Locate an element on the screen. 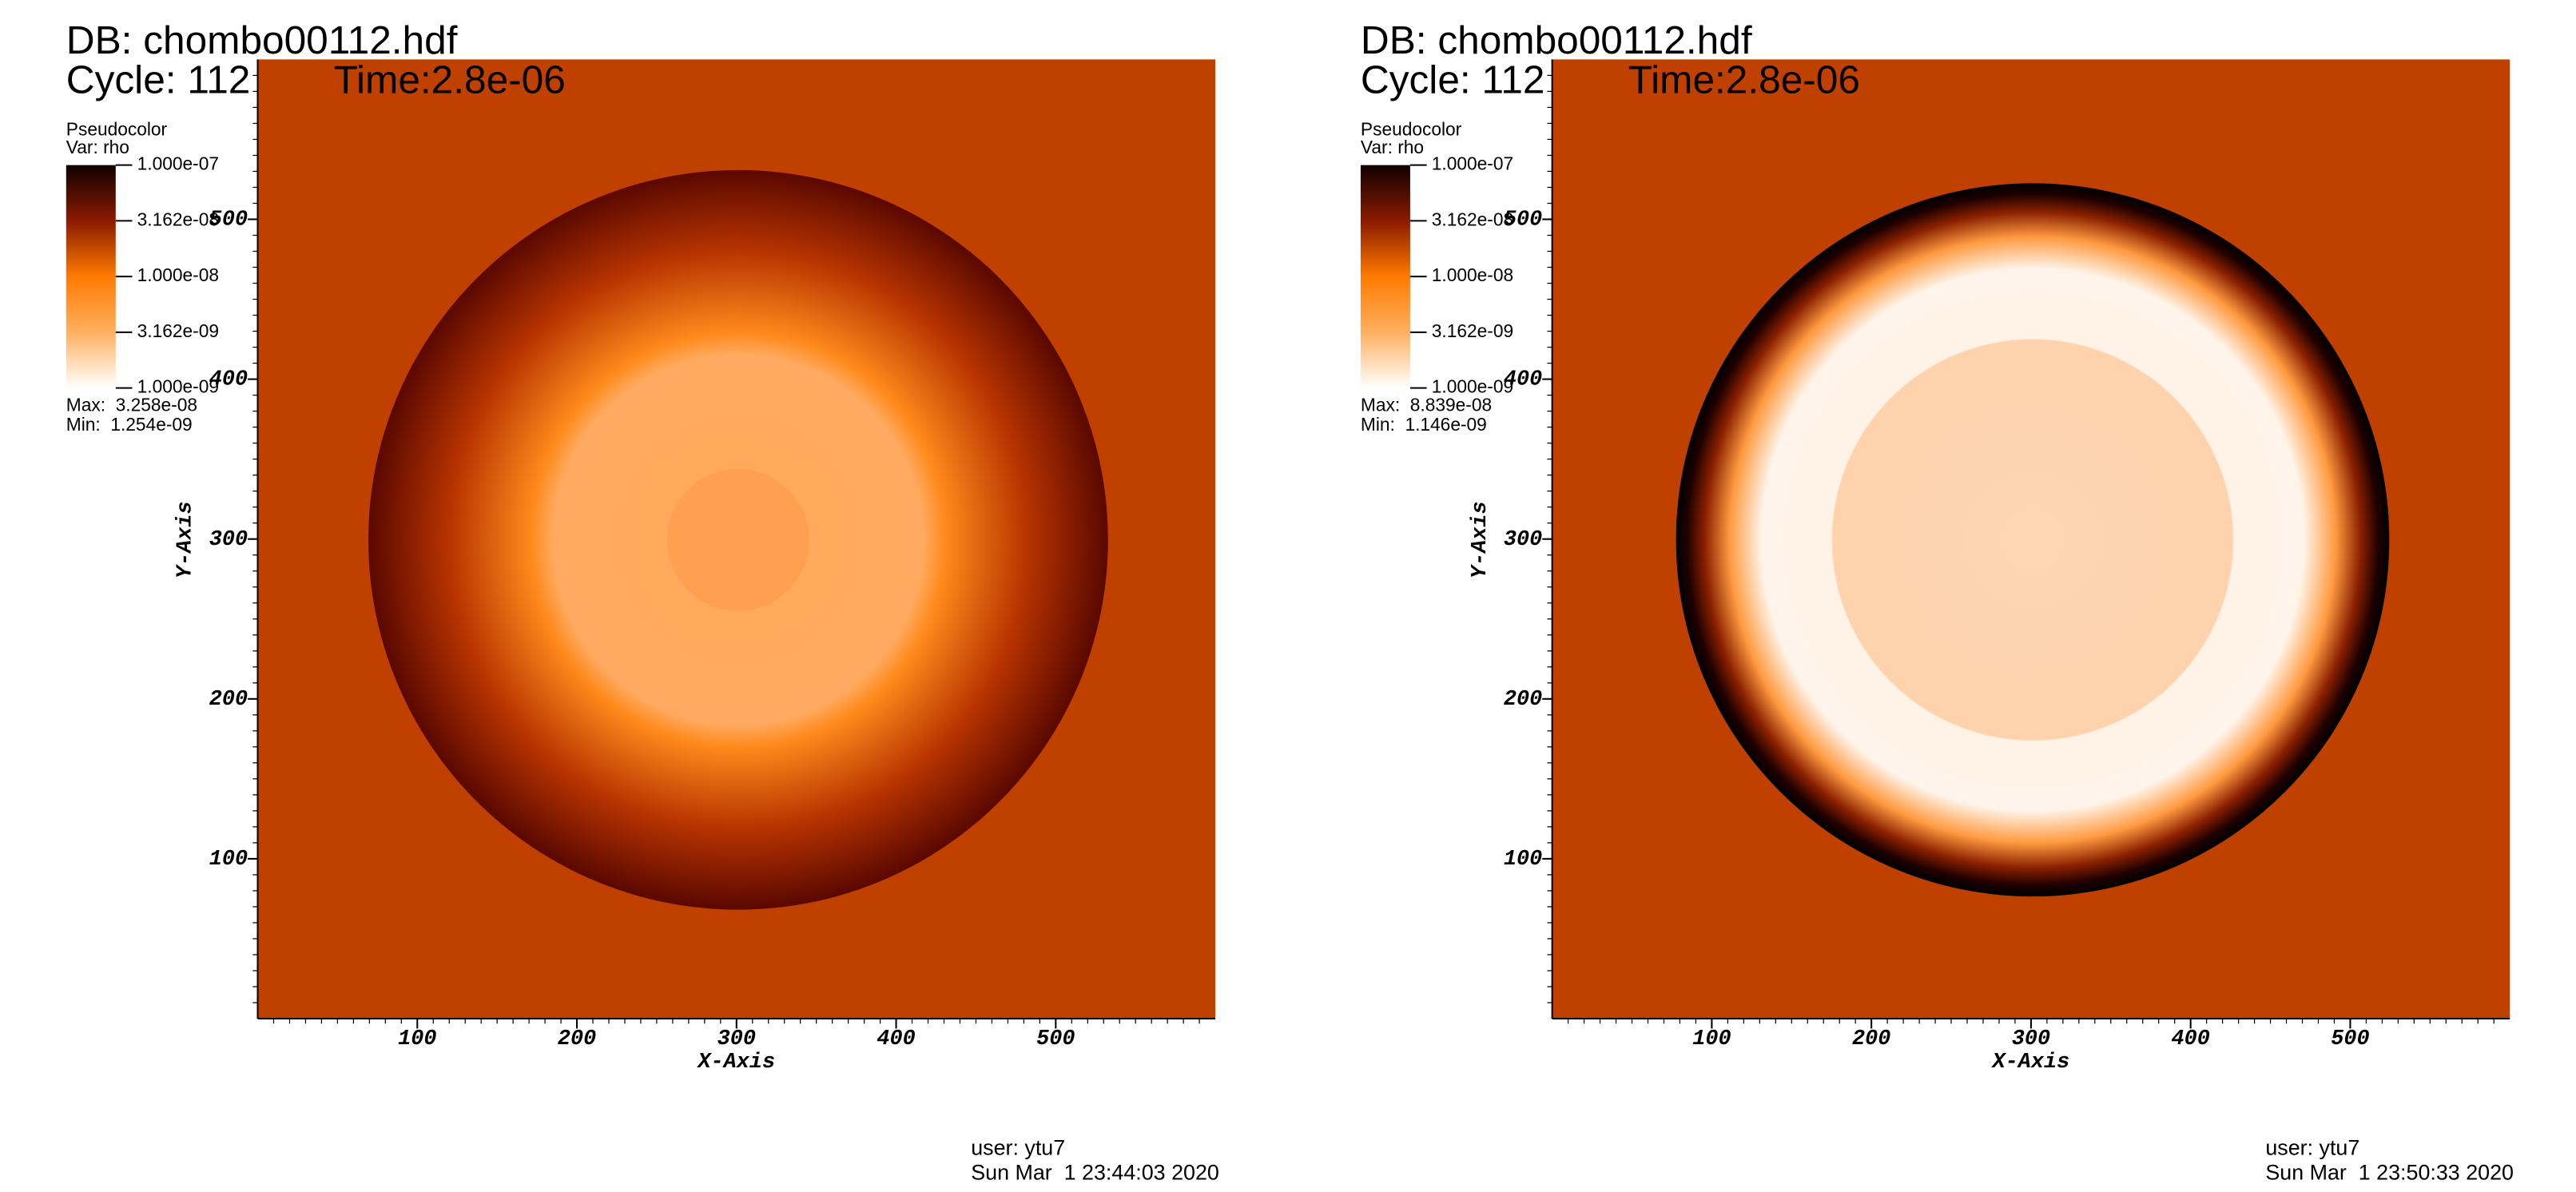 The height and width of the screenshot is (1192, 2576). min-label: Min: 1.254e-09 is located at coordinates (129, 424).